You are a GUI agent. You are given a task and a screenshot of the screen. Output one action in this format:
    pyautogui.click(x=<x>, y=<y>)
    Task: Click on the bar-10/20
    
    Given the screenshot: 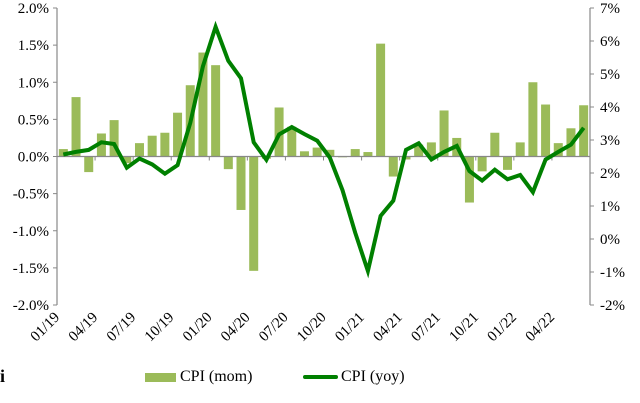 What is the action you would take?
    pyautogui.click(x=330, y=153)
    